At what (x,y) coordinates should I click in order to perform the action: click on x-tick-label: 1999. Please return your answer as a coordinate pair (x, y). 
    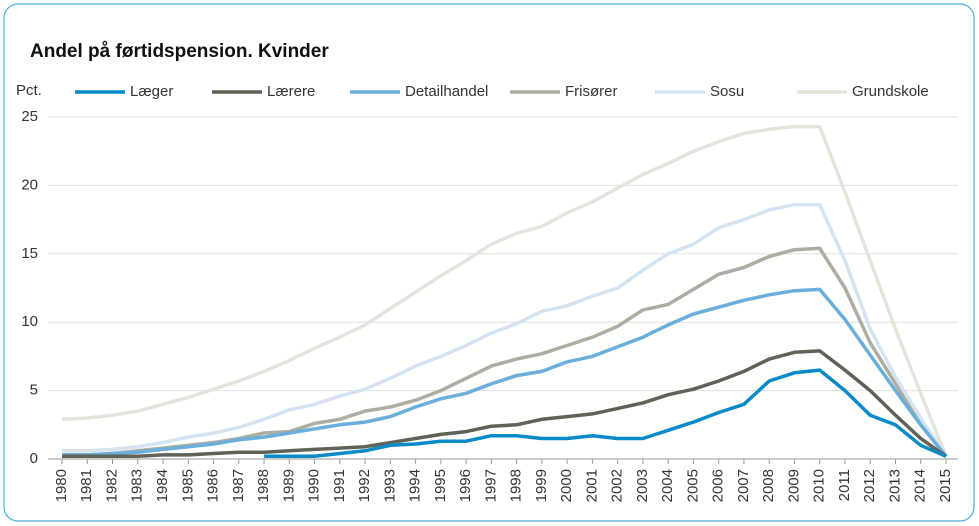
    Looking at the image, I should click on (541, 485).